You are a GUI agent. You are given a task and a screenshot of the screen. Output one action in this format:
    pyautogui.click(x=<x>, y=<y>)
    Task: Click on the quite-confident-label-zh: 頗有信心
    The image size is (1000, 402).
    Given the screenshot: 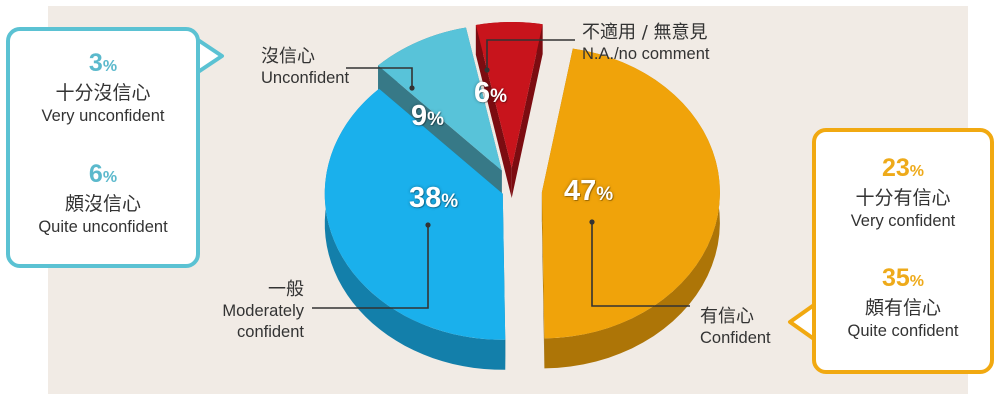 What is the action you would take?
    pyautogui.click(x=902, y=308)
    